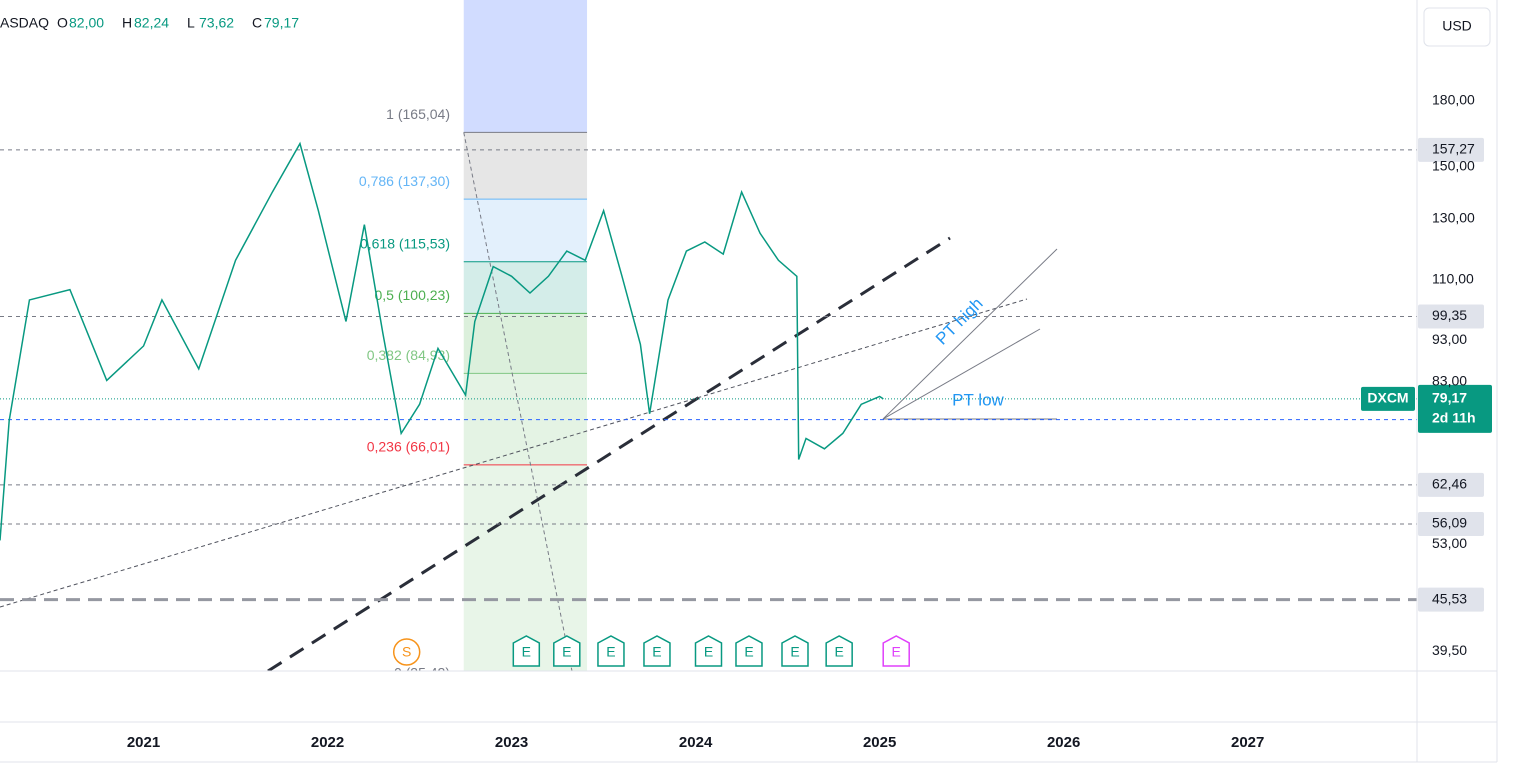 This screenshot has width=1513, height=777. I want to click on symbol-name: DXCM, so click(1387, 398).